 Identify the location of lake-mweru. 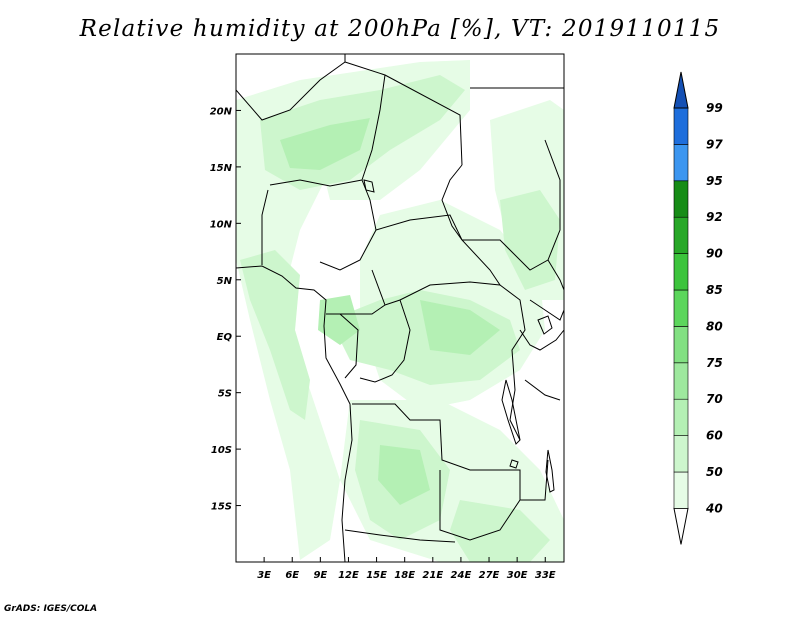
(514, 464).